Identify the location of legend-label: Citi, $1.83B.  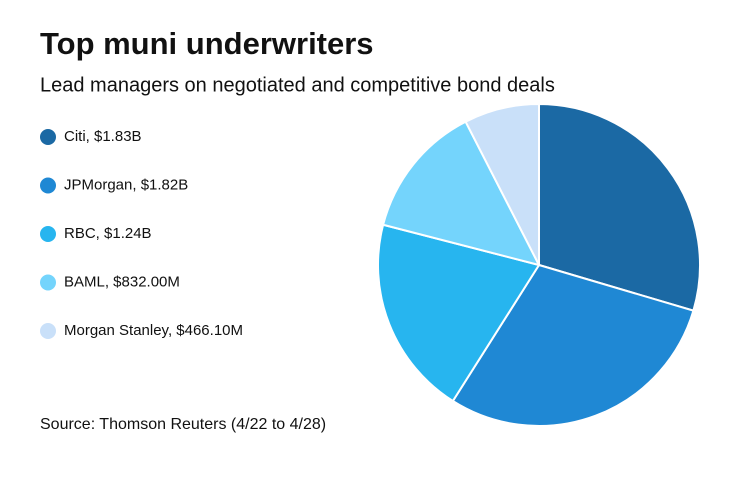
(103, 136).